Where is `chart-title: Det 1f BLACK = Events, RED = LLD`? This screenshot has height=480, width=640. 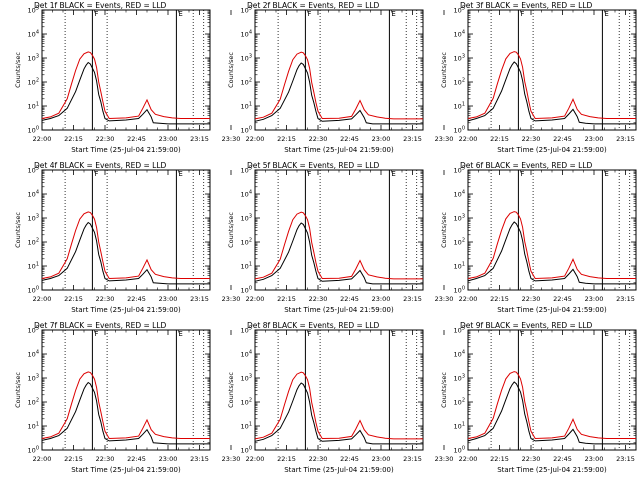
chart-title: Det 1f BLACK = Events, RED = LLD is located at coordinates (100, 5).